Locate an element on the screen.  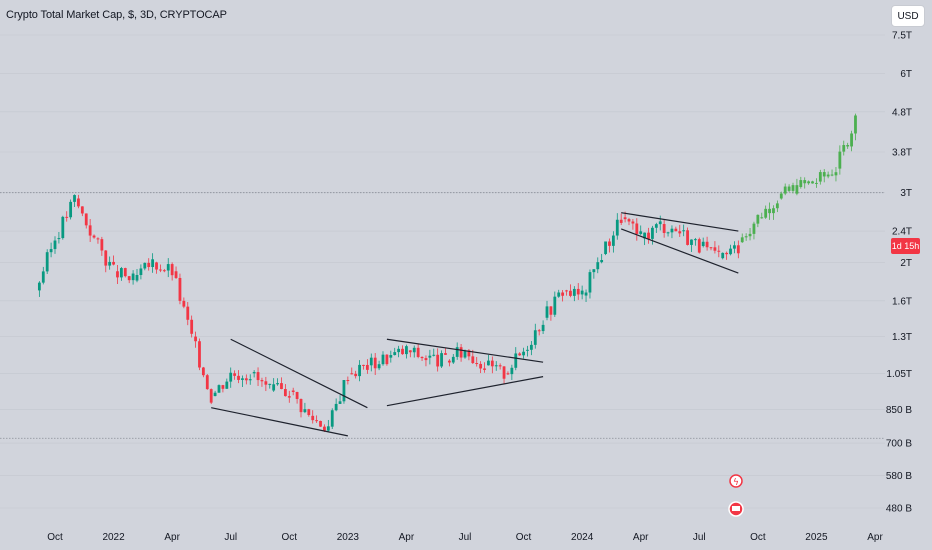
price-badge: 1d 15h is located at coordinates (905, 246).